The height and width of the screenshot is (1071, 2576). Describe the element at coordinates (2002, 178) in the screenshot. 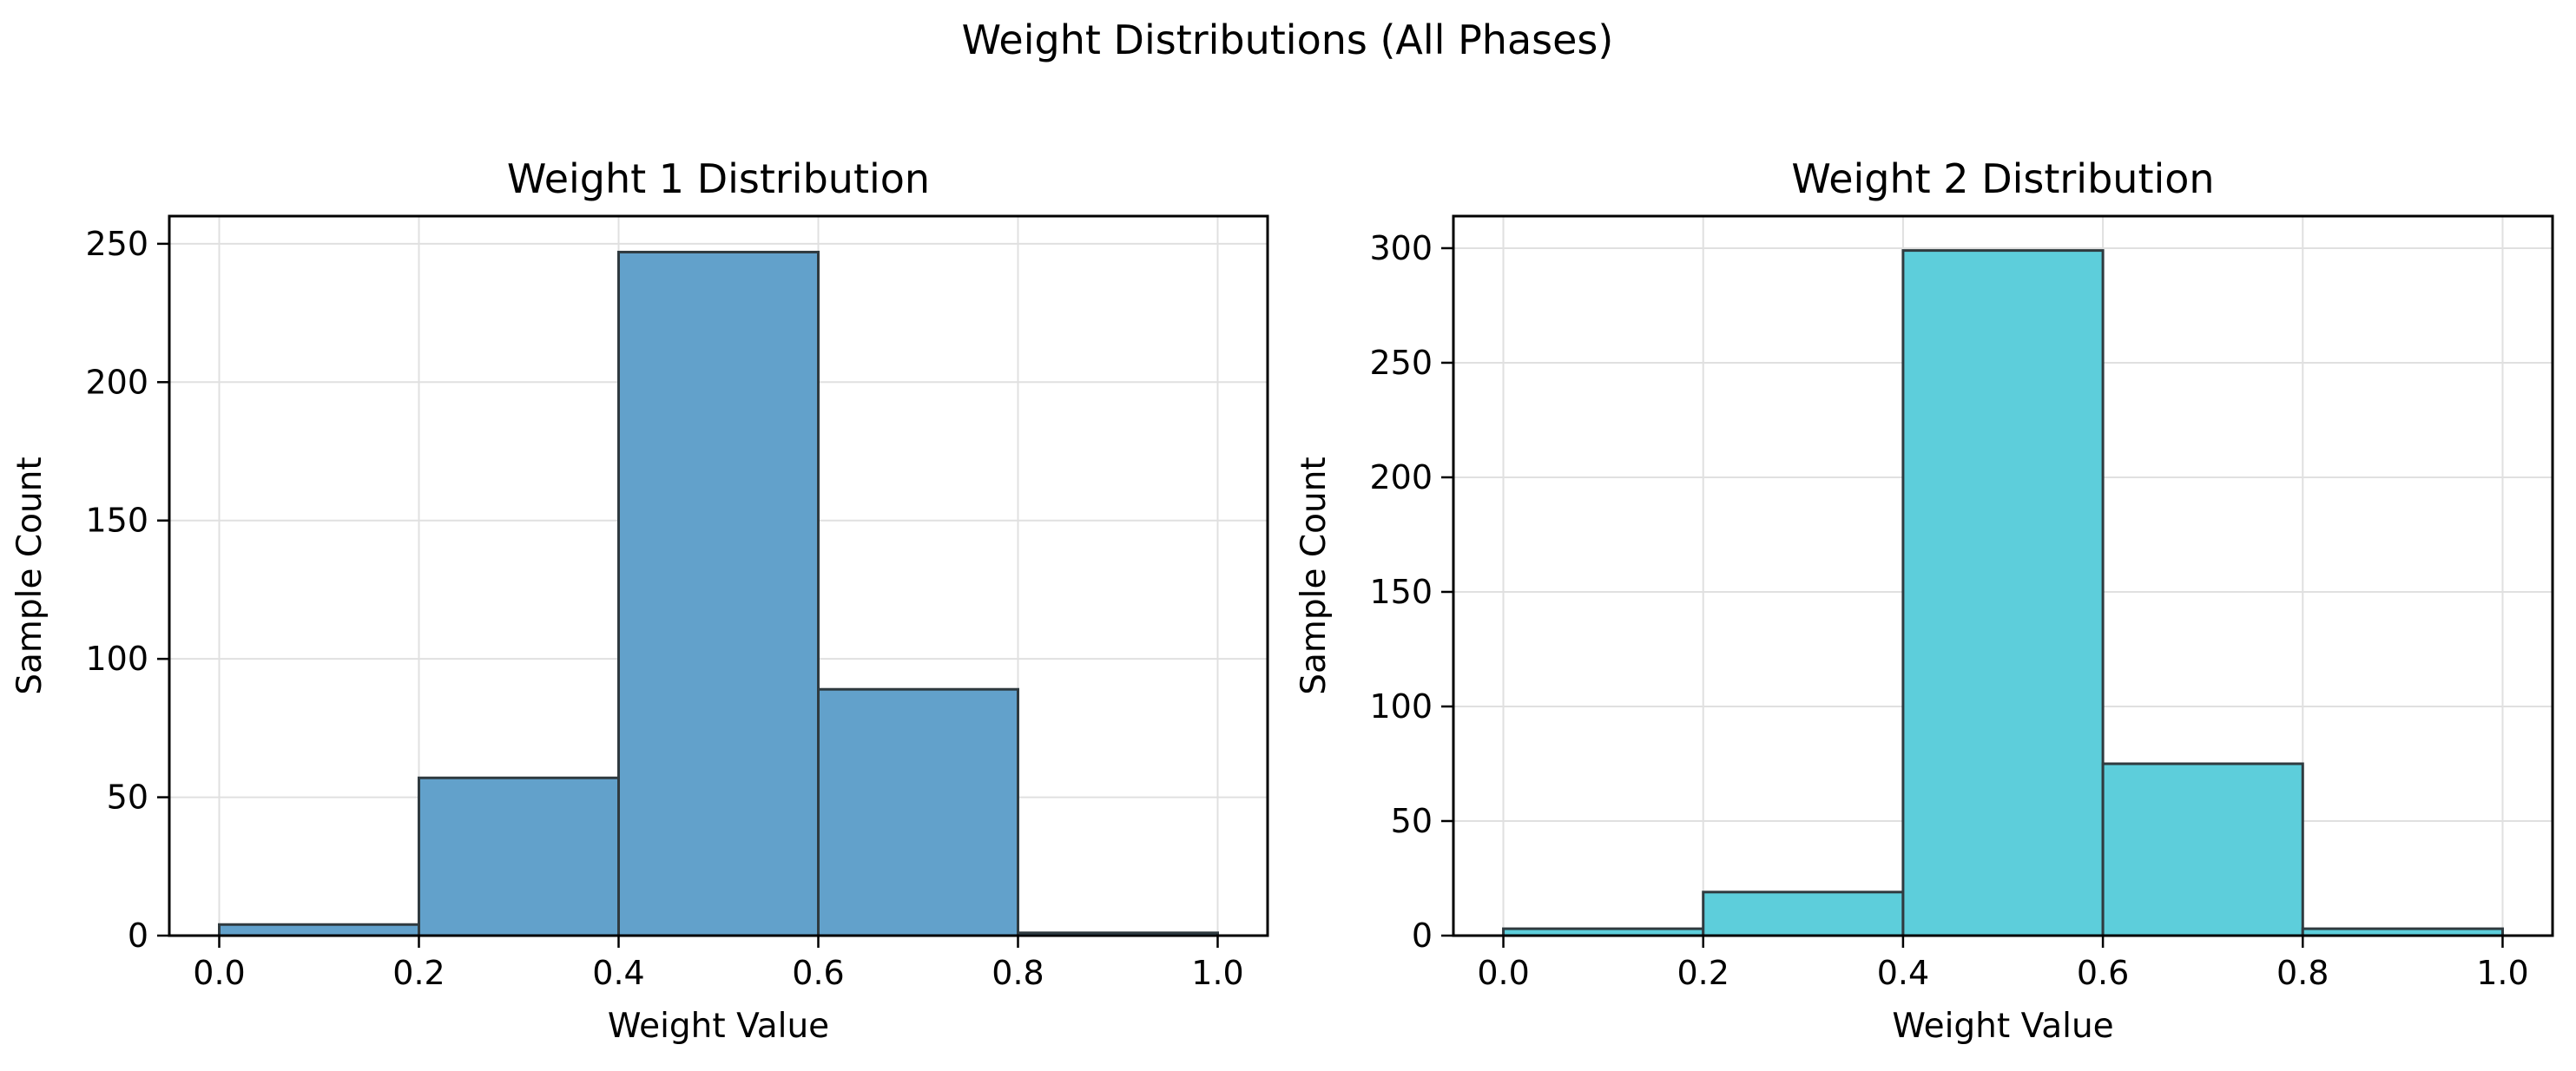

I see `subplot-title: Weight 2 Distribution` at that location.